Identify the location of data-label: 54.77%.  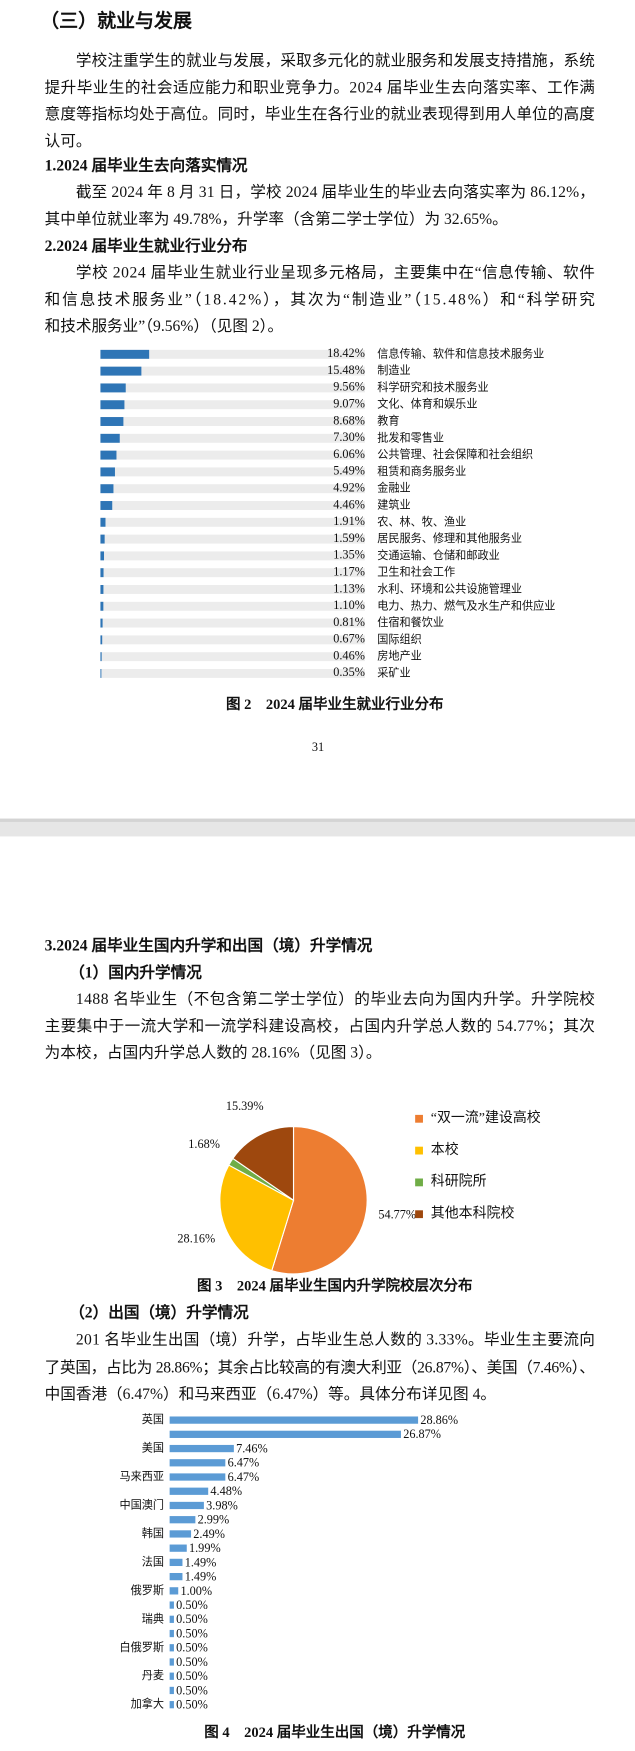
(397, 1215).